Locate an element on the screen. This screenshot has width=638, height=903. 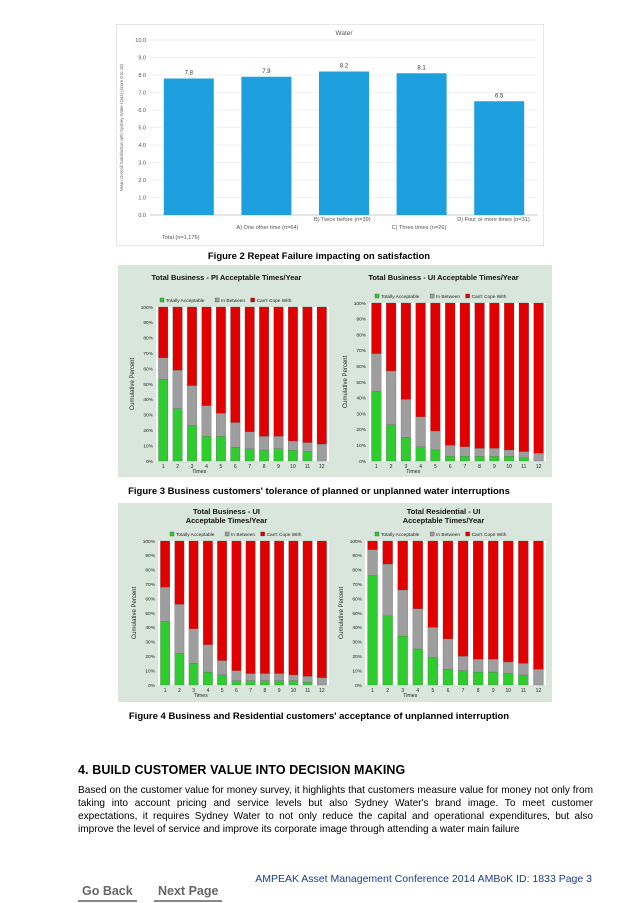
y-tick-label: 8.0 is located at coordinates (142, 76).